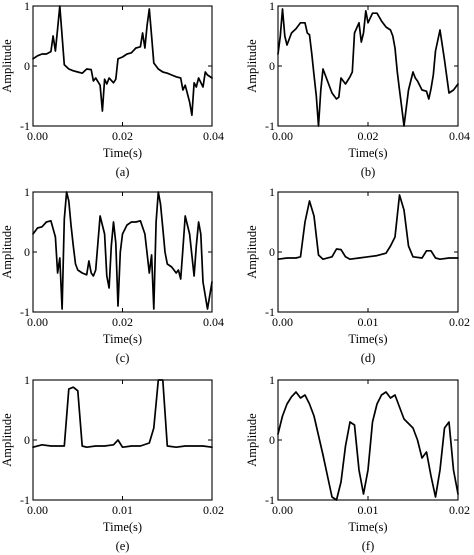 The height and width of the screenshot is (555, 474). Describe the element at coordinates (368, 172) in the screenshot. I see `panel-caption: (b)` at that location.